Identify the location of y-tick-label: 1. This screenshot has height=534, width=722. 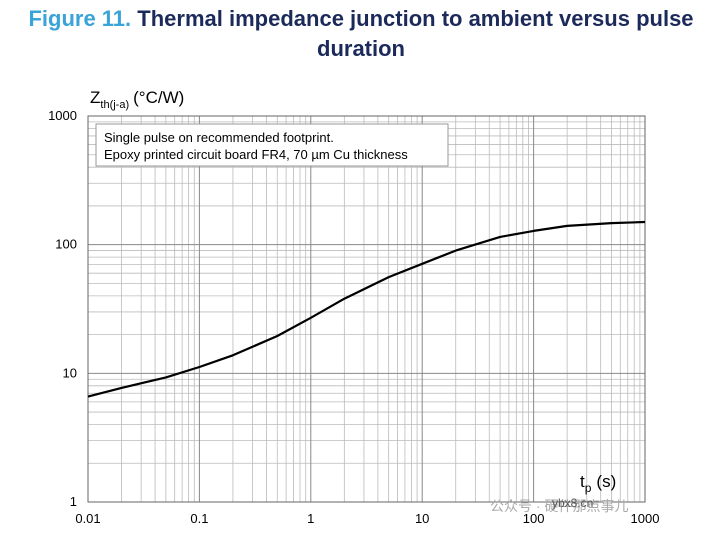
(73, 501).